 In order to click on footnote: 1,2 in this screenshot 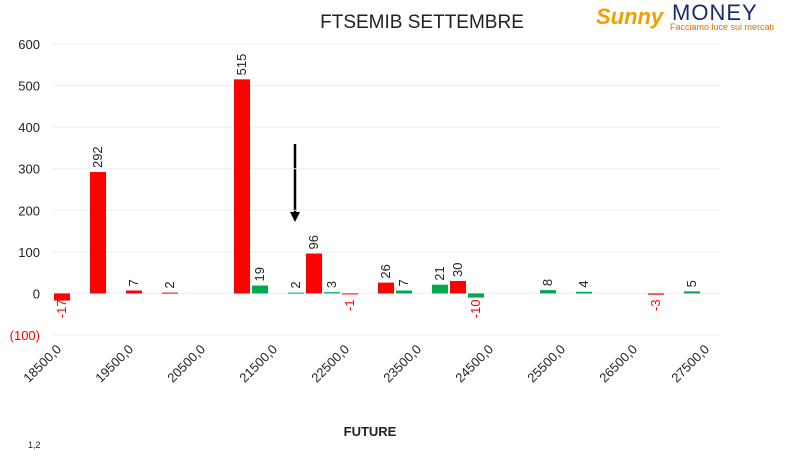, I will do `click(34, 445)`.